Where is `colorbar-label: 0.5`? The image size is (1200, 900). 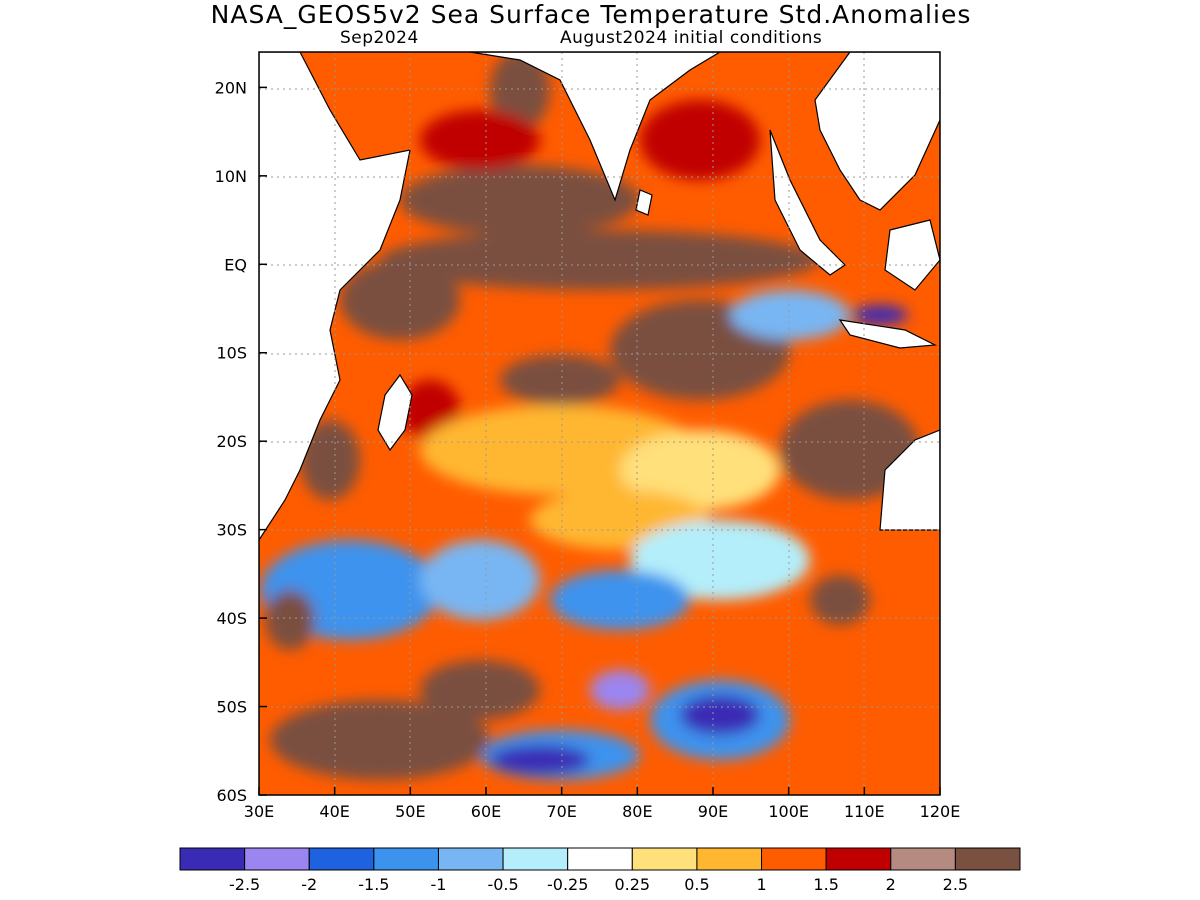
colorbar-label: 0.5 is located at coordinates (696, 884).